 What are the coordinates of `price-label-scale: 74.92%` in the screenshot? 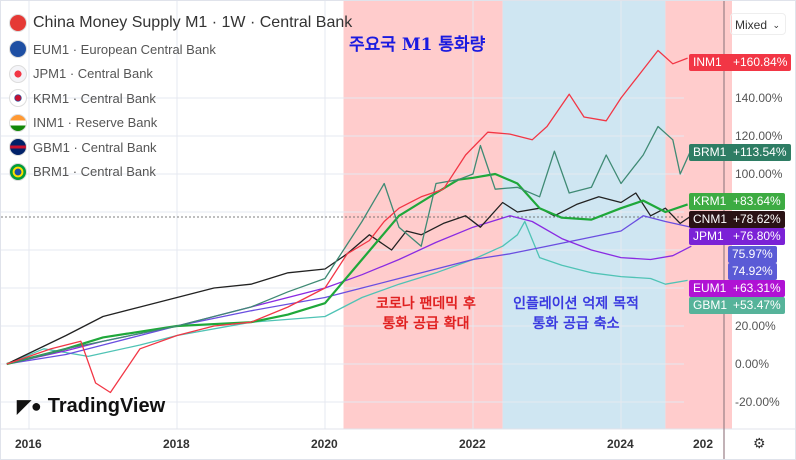 It's located at (752, 271).